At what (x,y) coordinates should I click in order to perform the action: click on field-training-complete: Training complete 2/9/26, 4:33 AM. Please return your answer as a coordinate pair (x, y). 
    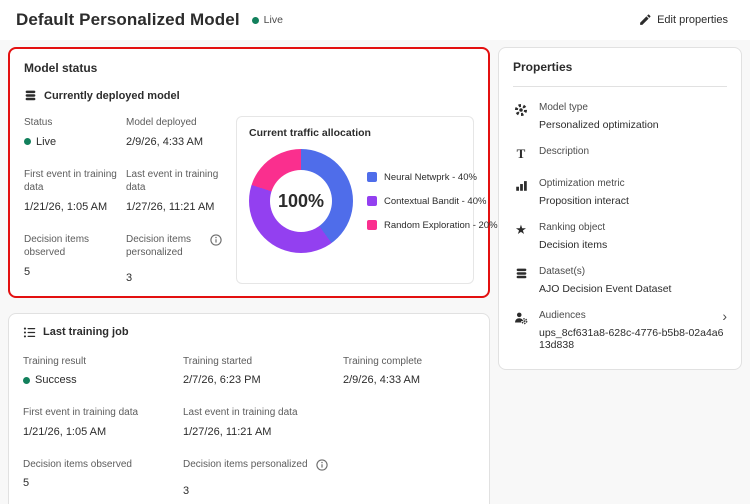
    Looking at the image, I should click on (383, 371).